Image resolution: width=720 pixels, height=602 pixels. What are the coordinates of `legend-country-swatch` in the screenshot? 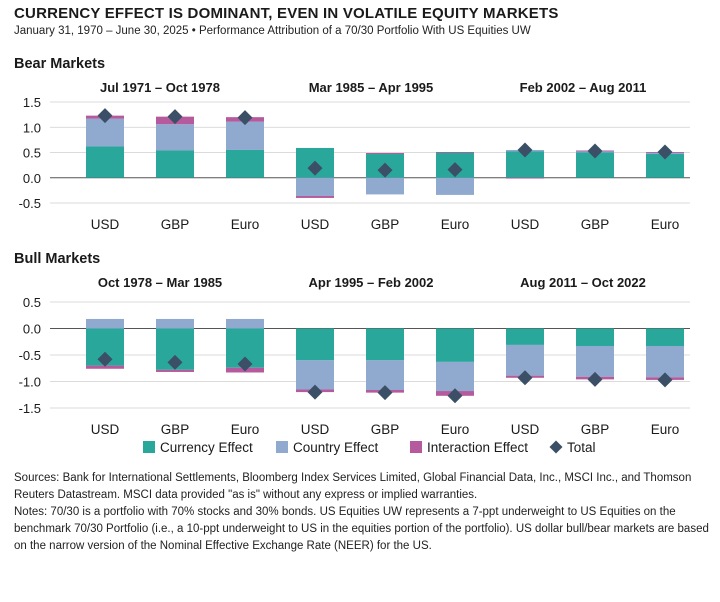 It's located at (282, 447).